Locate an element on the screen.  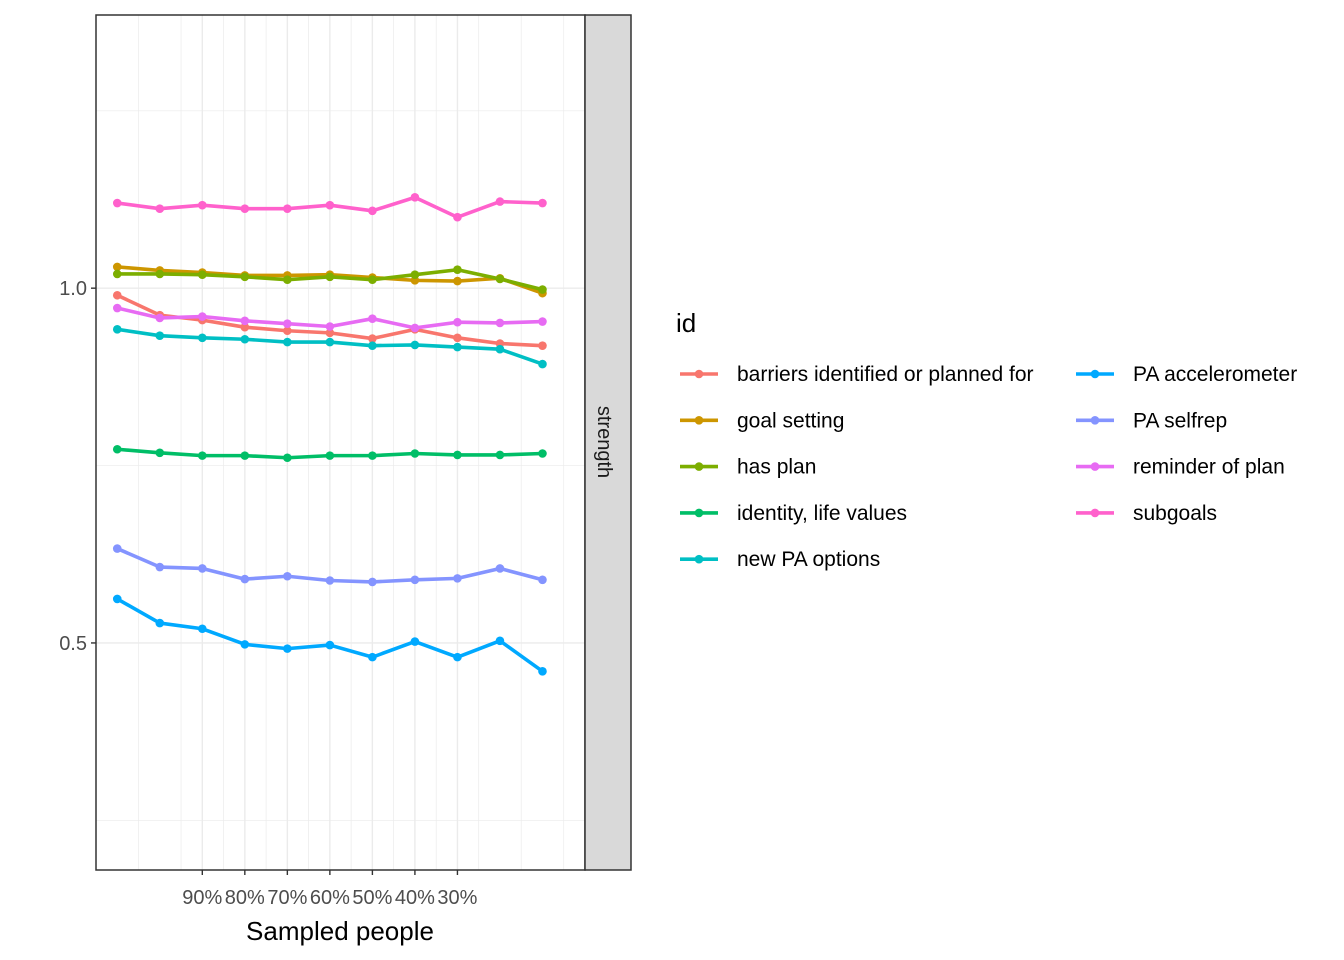
legend-label: identity, life values is located at coordinates (822, 513).